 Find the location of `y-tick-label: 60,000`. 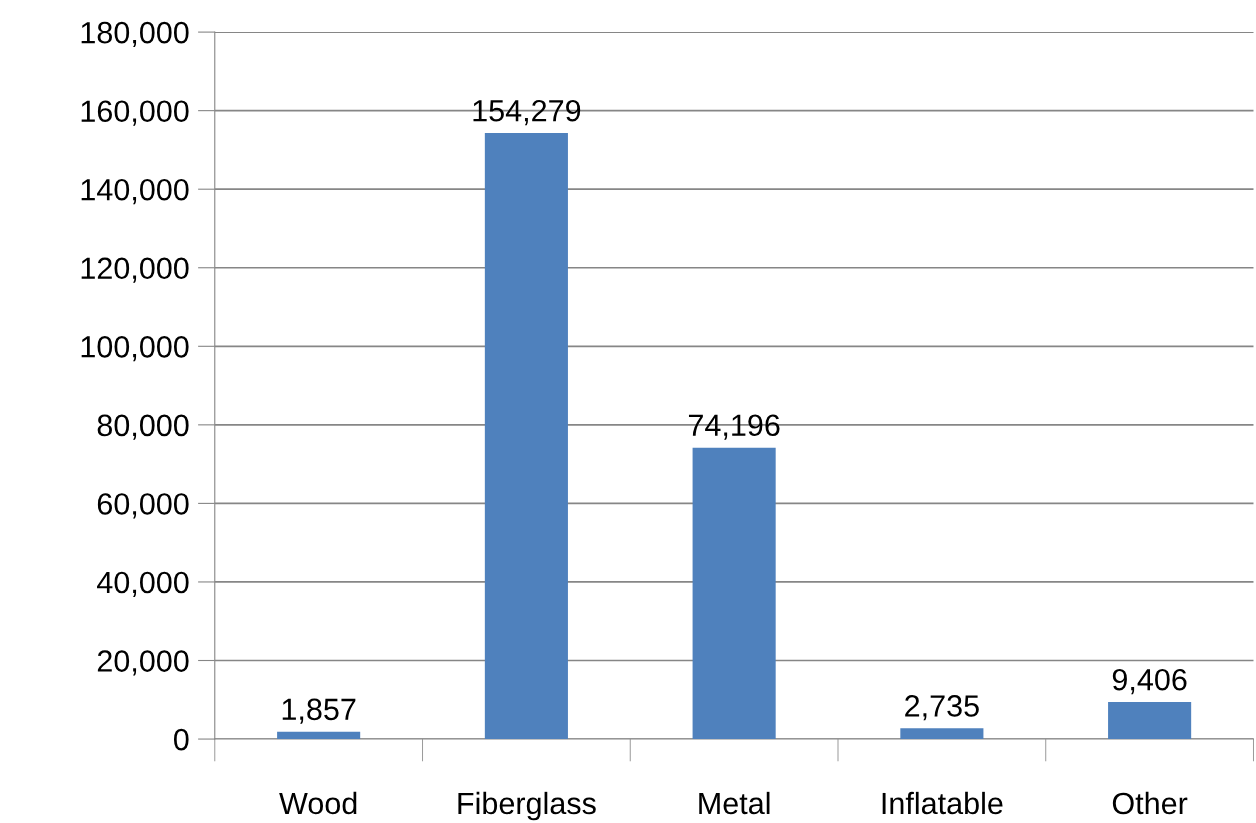

y-tick-label: 60,000 is located at coordinates (143, 506).